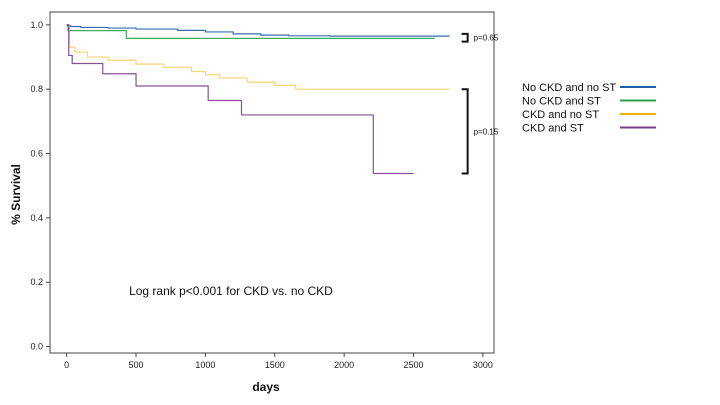 The width and height of the screenshot is (720, 405). I want to click on y-tick-label: 0.2, so click(36, 282).